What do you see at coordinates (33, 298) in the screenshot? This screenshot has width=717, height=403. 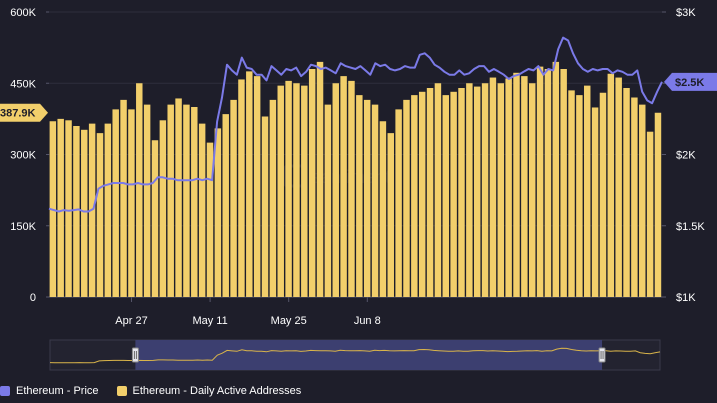 I see `left-tick-label: 0` at bounding box center [33, 298].